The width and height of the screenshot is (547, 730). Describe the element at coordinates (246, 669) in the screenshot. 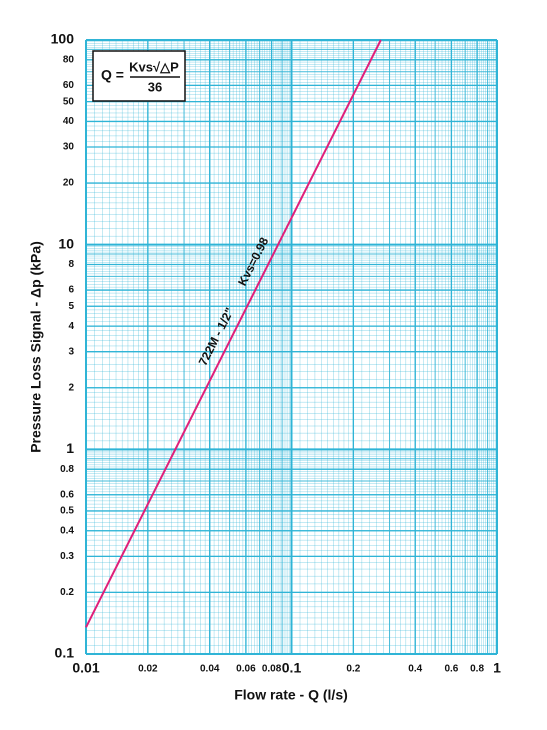

I see `x-tick-label: 0.06` at that location.